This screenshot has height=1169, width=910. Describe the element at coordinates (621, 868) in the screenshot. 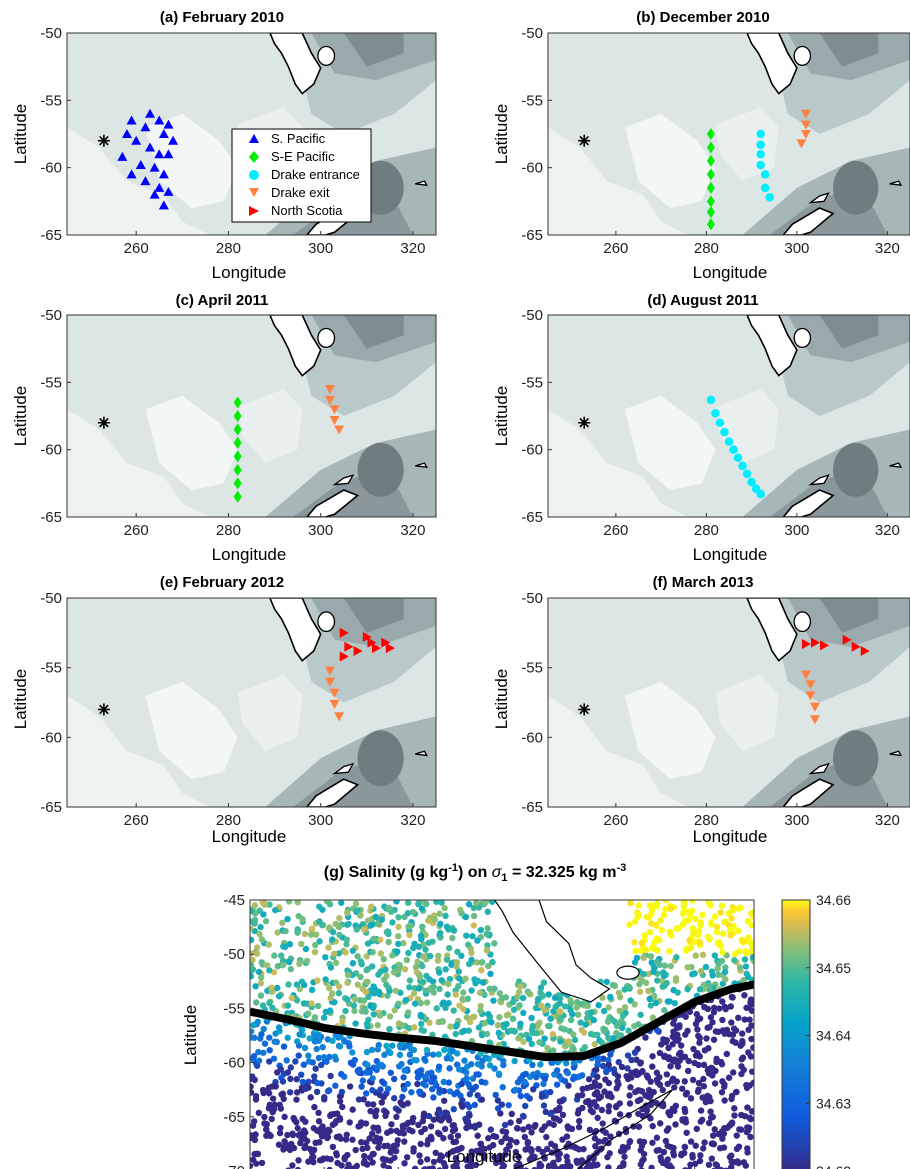

I see `title-sup: -3` at that location.